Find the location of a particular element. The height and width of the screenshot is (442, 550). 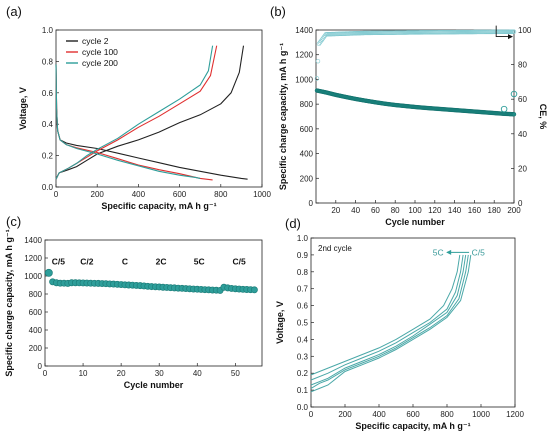

y-right-tick-label: 80 is located at coordinates (522, 65).